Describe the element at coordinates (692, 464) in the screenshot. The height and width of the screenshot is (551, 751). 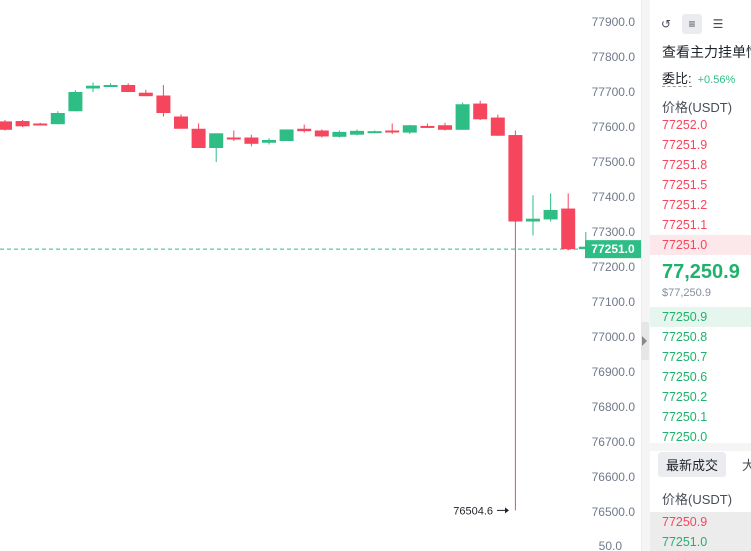
I see `tab-latest-trades: 最新成交` at that location.